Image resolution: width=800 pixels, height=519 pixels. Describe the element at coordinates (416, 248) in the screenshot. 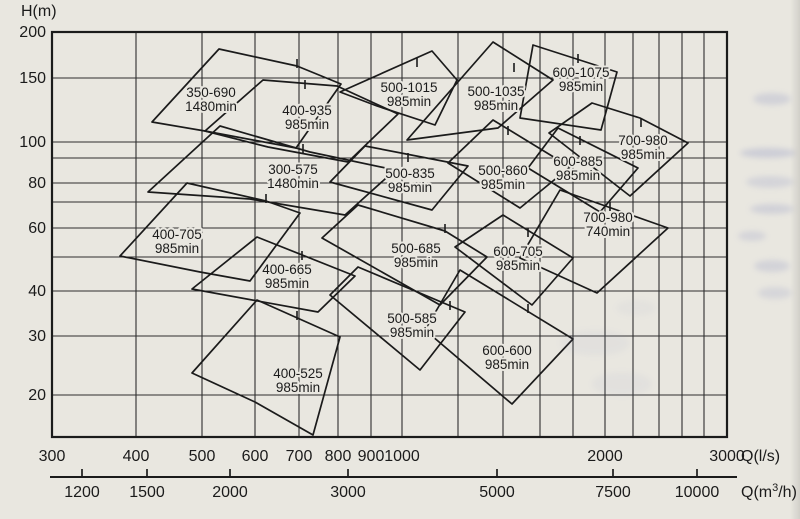

I see `region-model-label-500-685-985min: 500-685` at that location.